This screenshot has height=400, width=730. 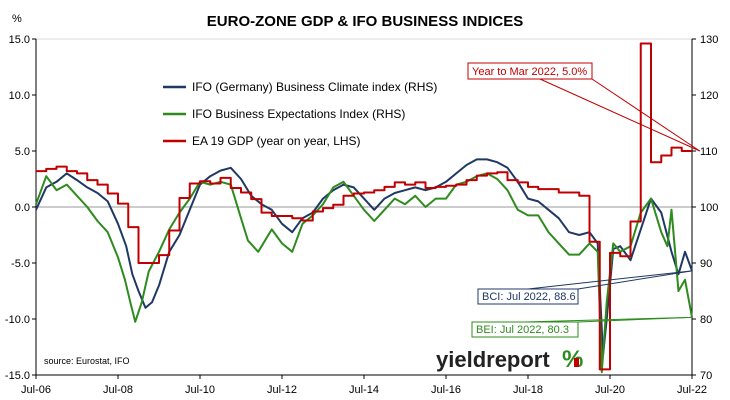 I want to click on annotation-gdp: Year to Mar 2022, 5.0%, so click(x=584, y=107).